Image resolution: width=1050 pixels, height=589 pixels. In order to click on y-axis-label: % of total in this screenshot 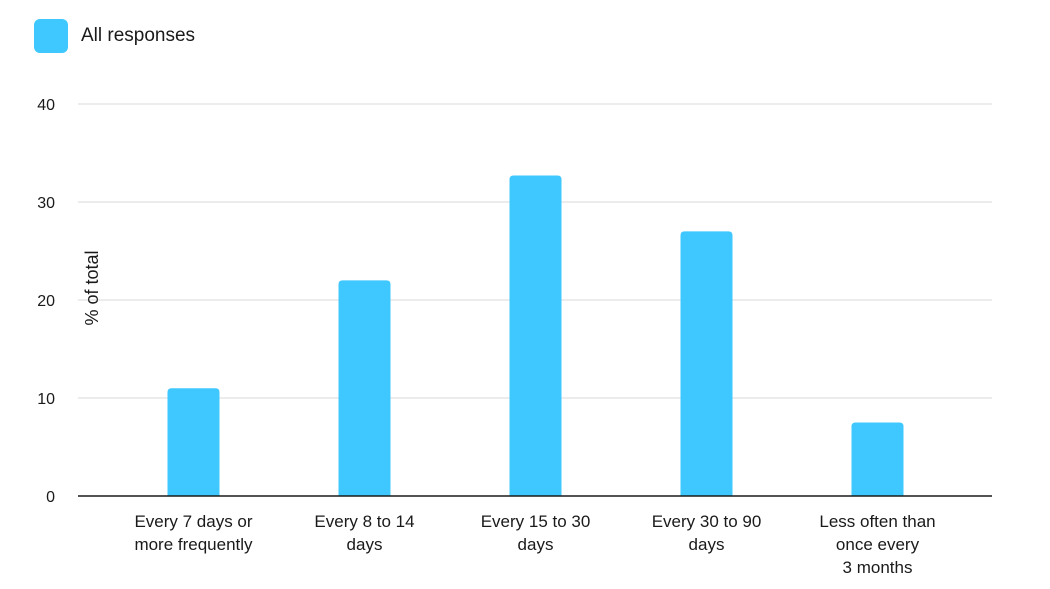, I will do `click(92, 287)`.